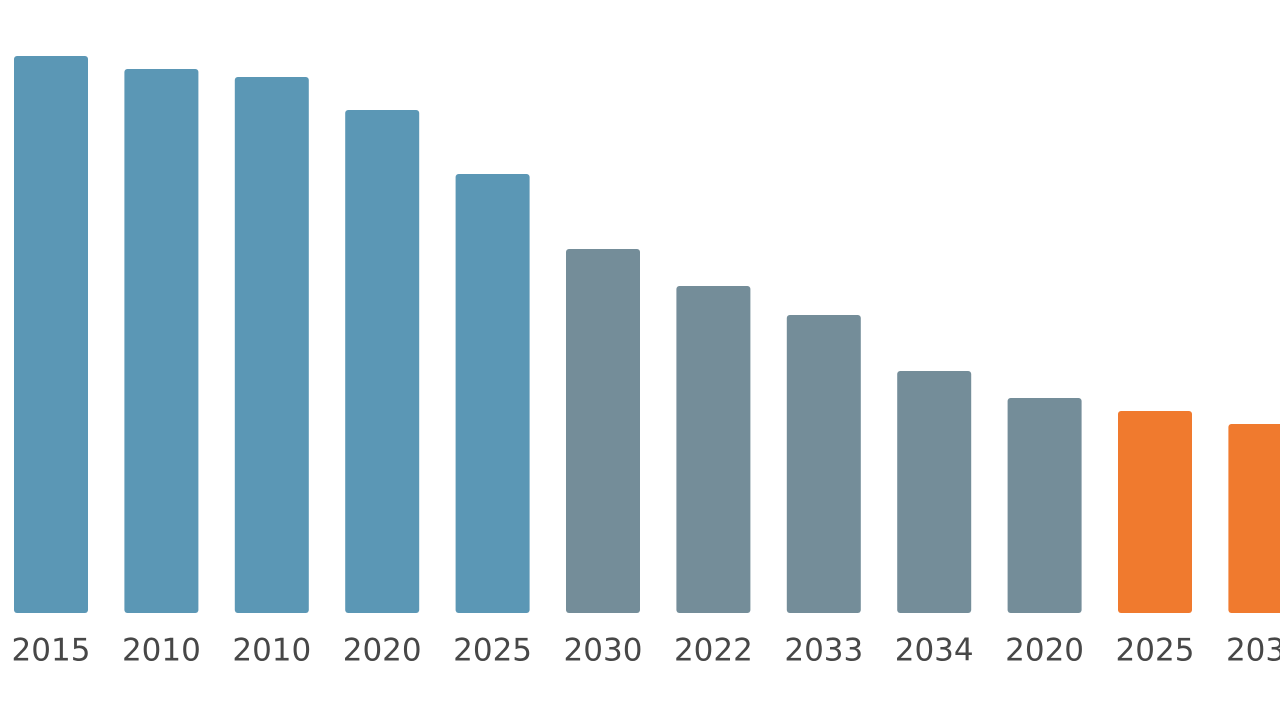 The image size is (1280, 720). Describe the element at coordinates (934, 651) in the screenshot. I see `x-tick-label: 2034` at that location.